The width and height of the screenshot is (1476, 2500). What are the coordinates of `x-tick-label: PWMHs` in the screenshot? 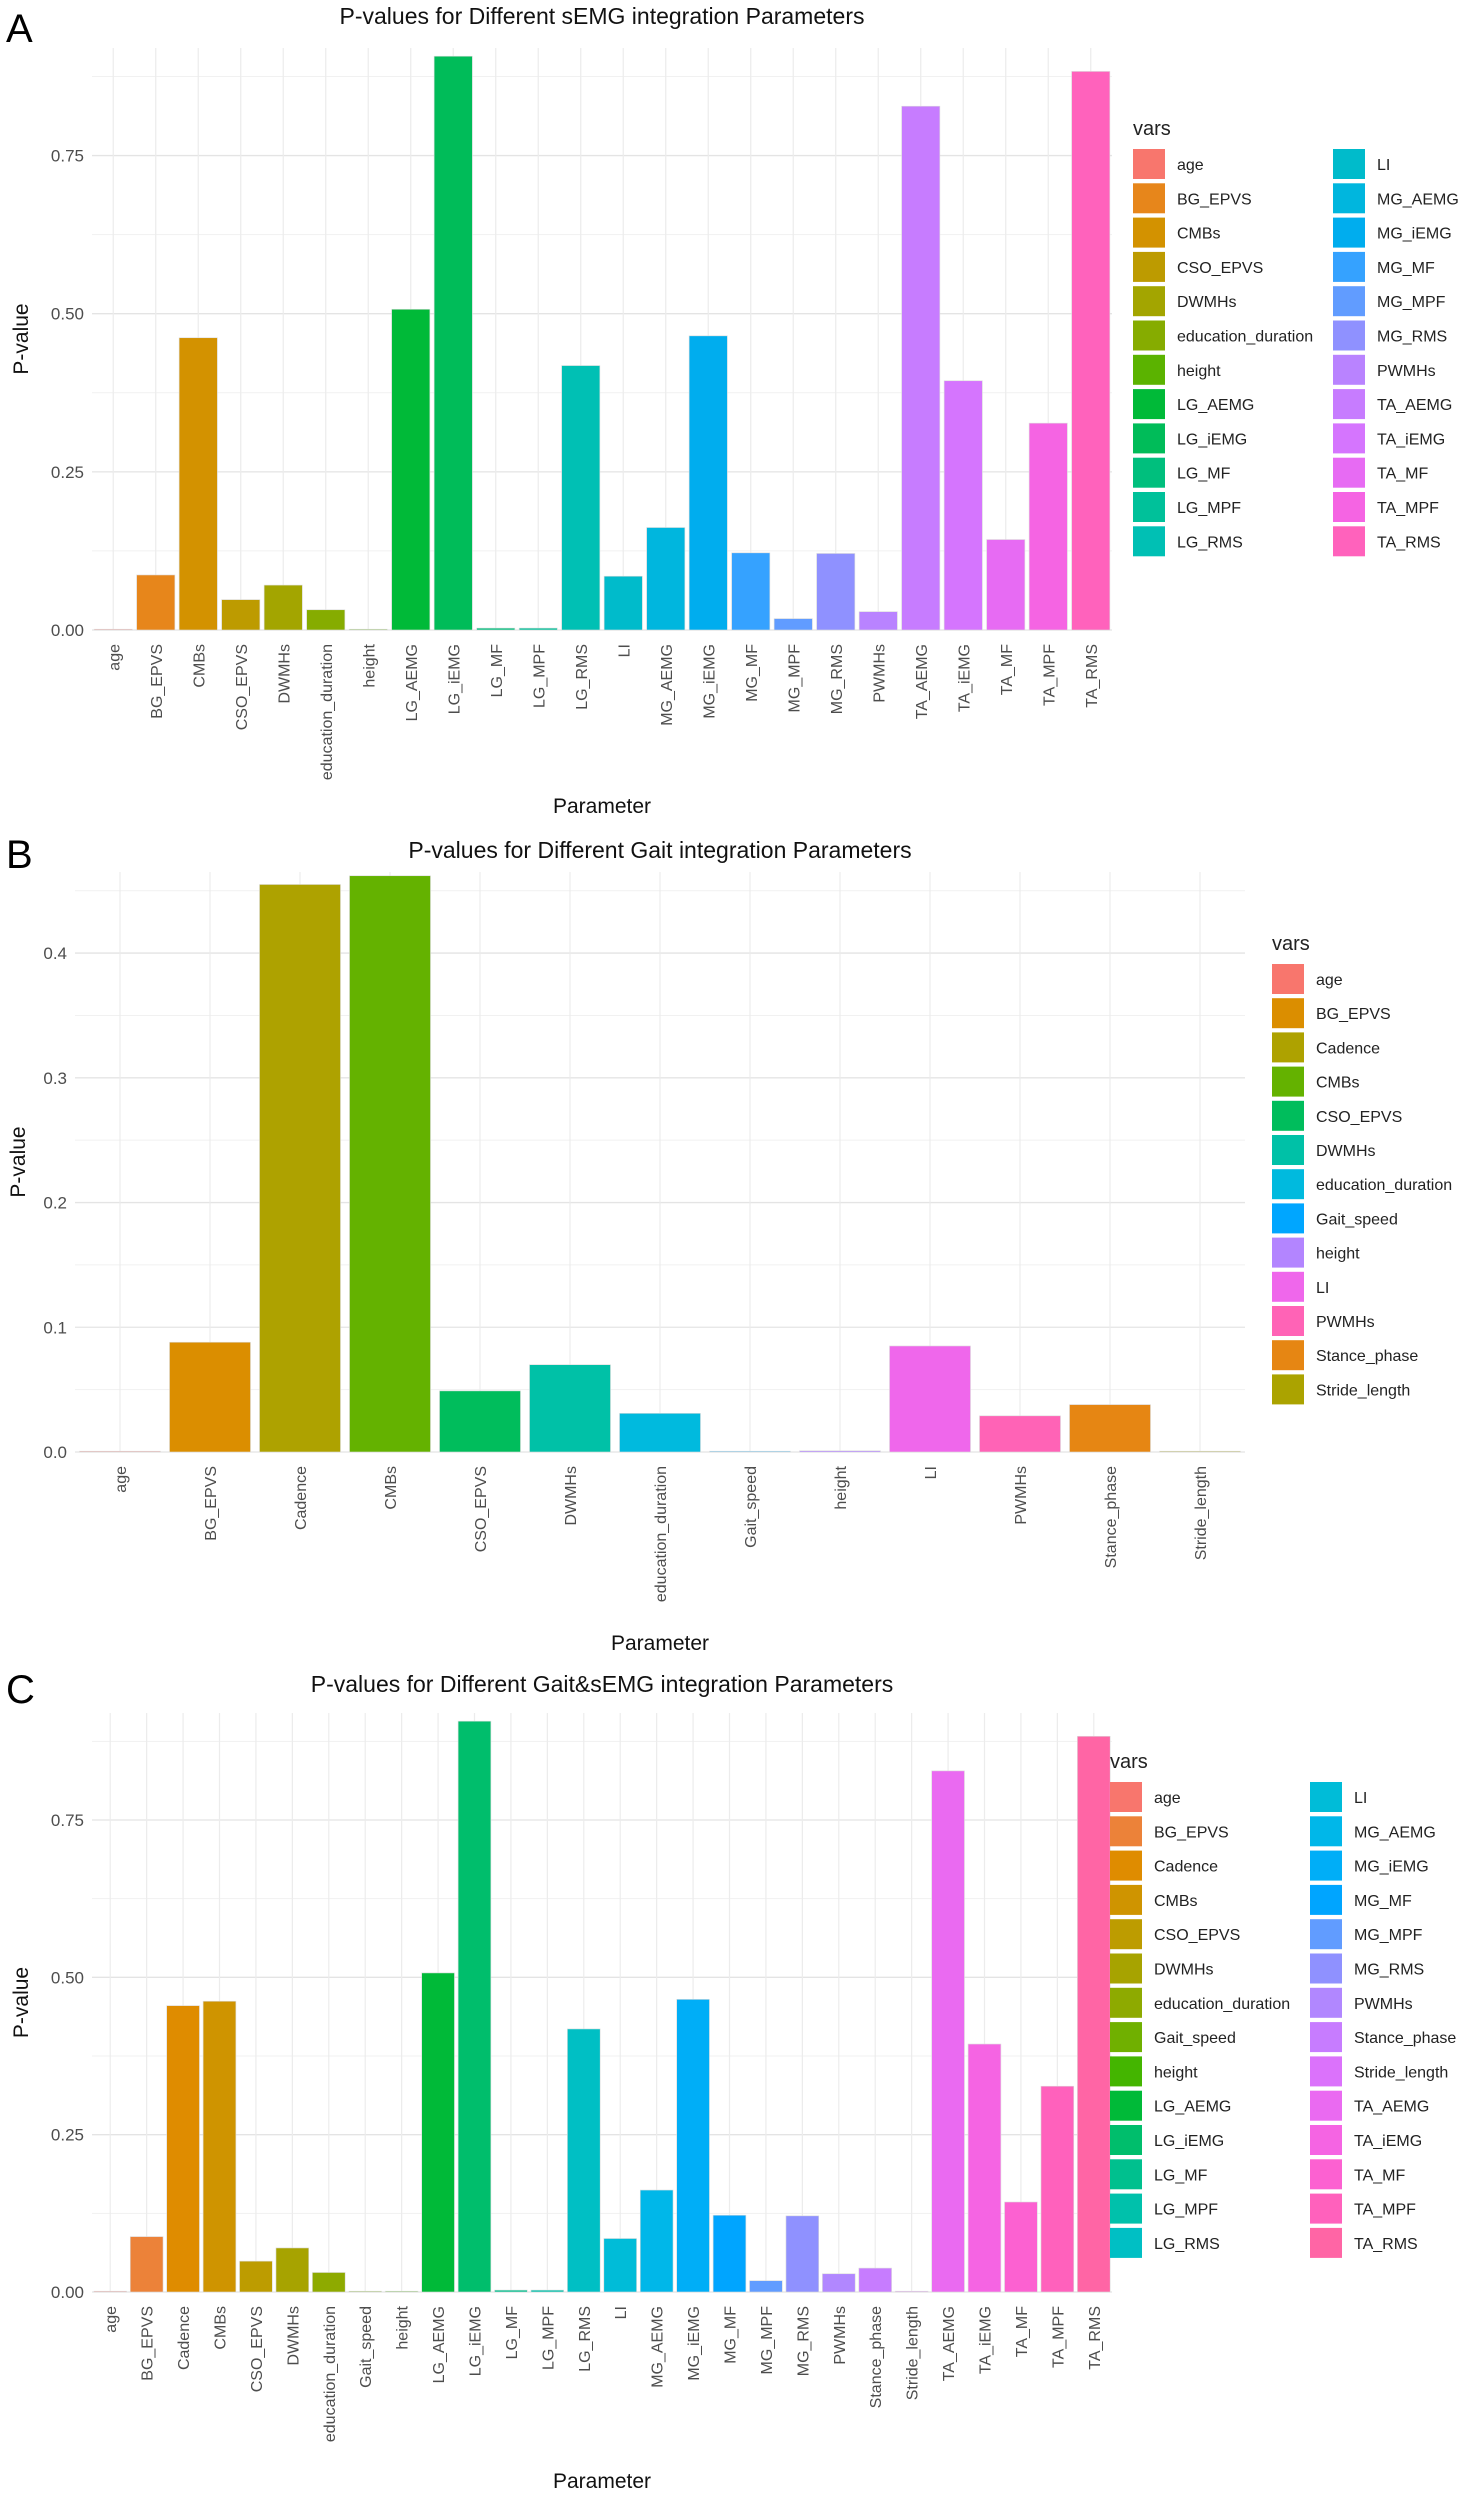 It's located at (840, 2335).